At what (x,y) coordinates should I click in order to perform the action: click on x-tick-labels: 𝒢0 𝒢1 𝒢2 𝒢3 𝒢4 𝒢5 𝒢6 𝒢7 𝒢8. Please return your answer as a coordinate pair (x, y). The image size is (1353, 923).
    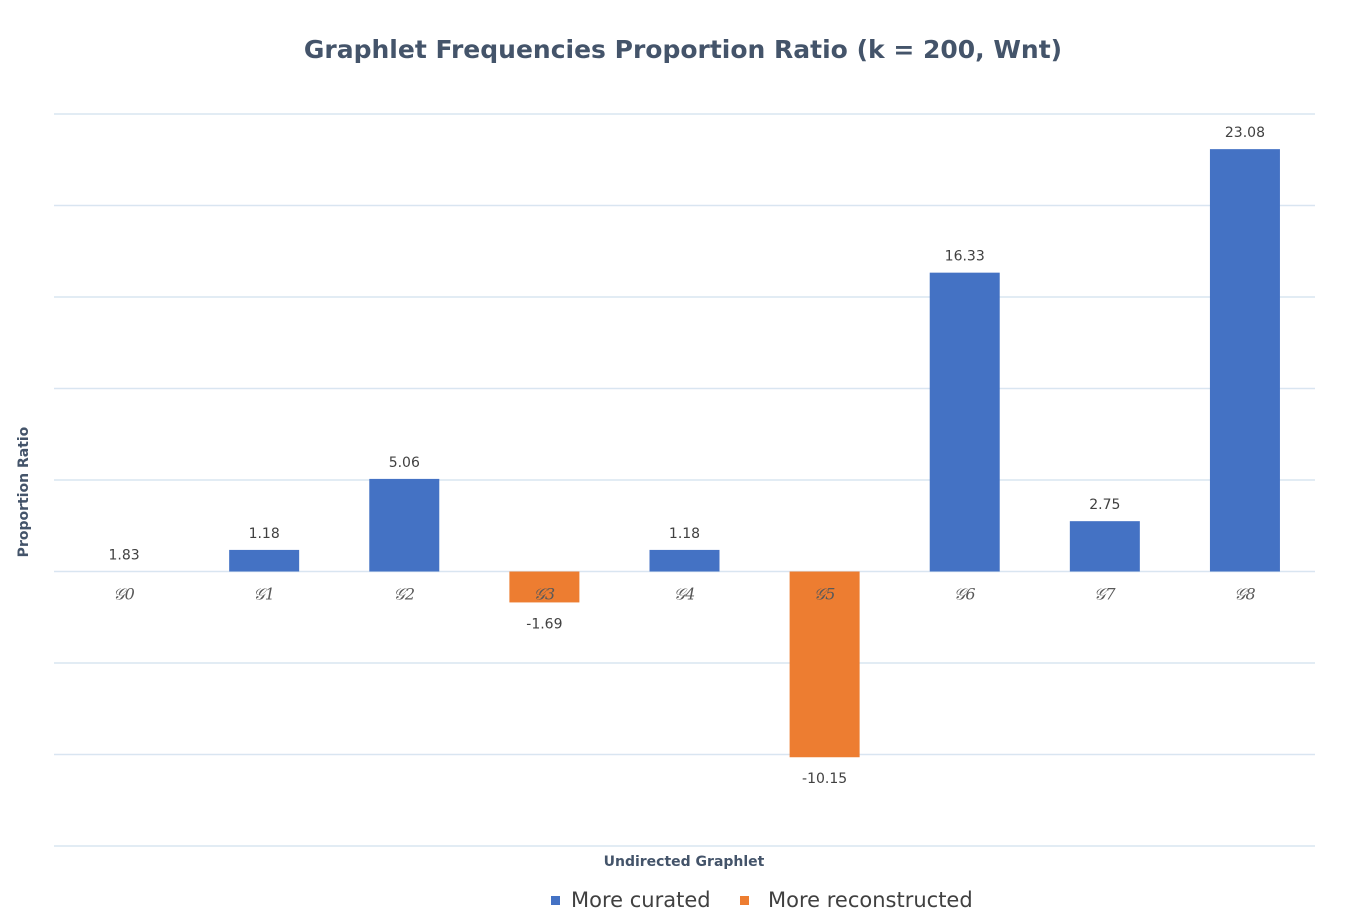
    Looking at the image, I should click on (684, 594).